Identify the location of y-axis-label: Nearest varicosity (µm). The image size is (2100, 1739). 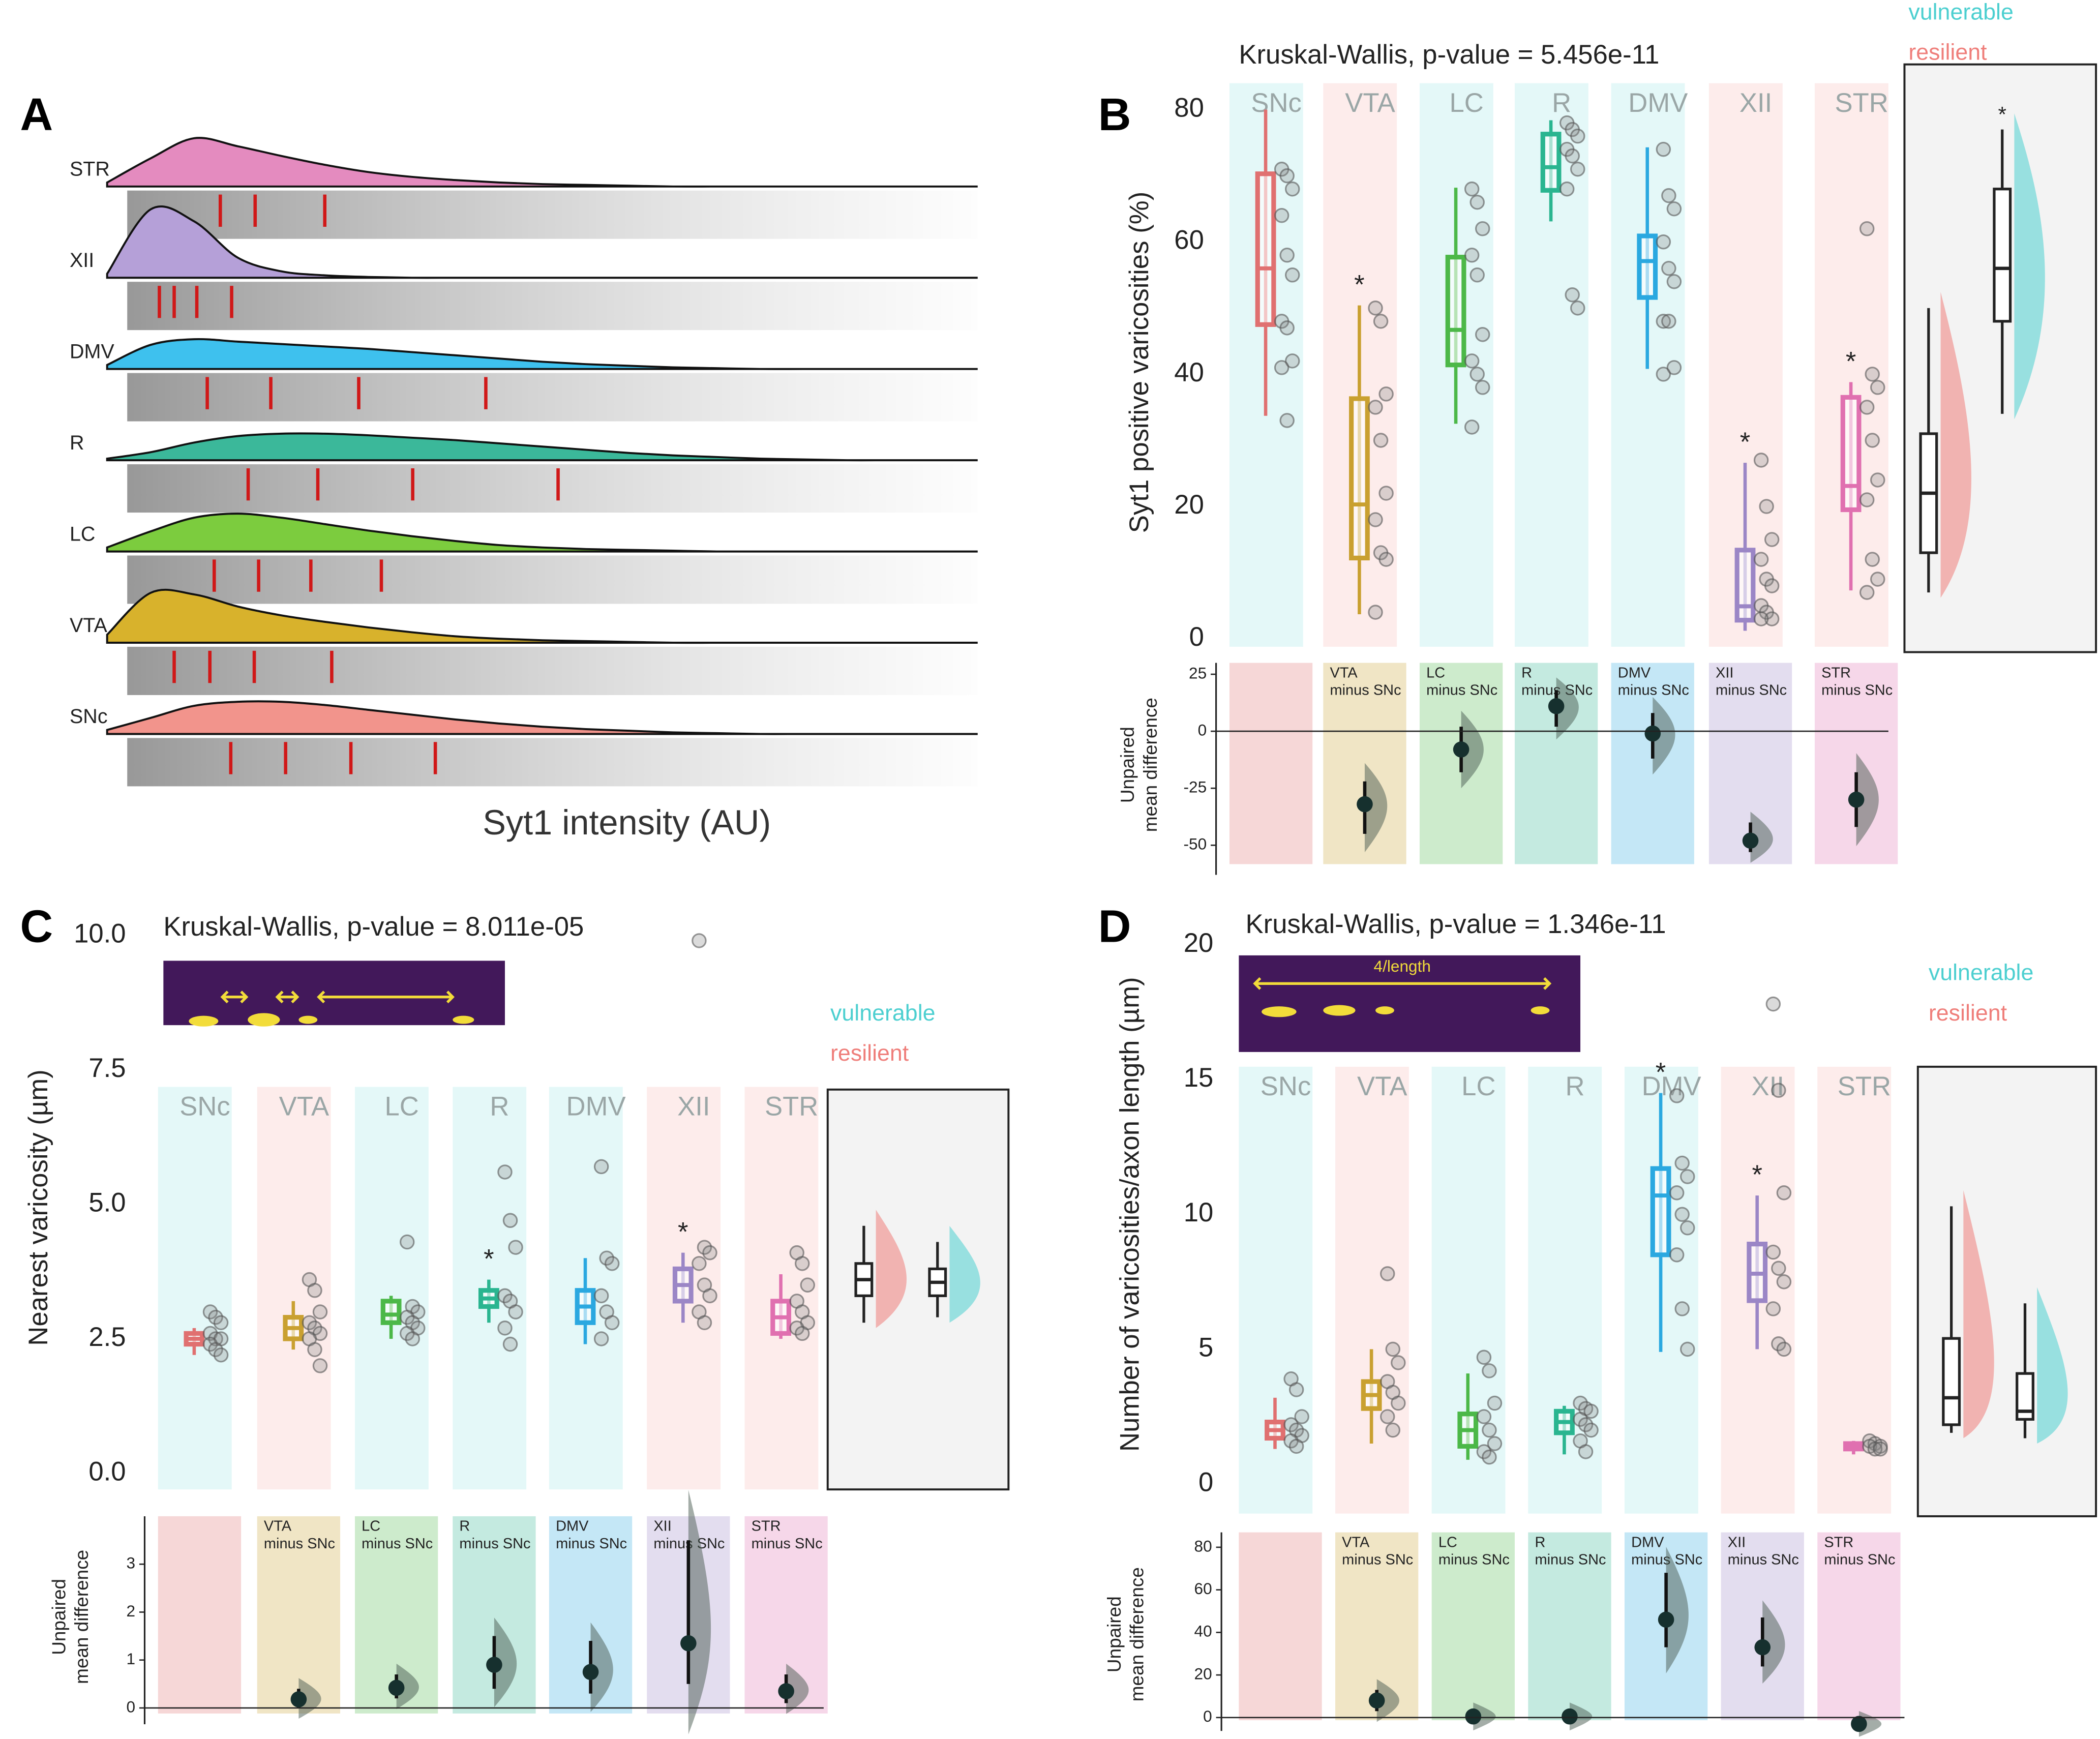
(38, 1207).